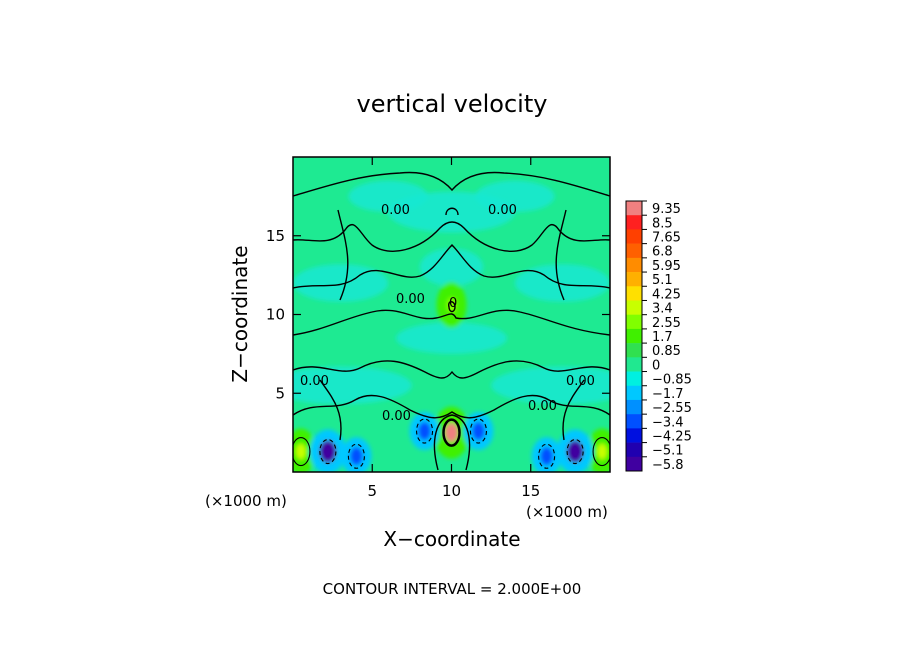 Image resolution: width=904 pixels, height=654 pixels. I want to click on colorbar-label: −3.4, so click(668, 422).